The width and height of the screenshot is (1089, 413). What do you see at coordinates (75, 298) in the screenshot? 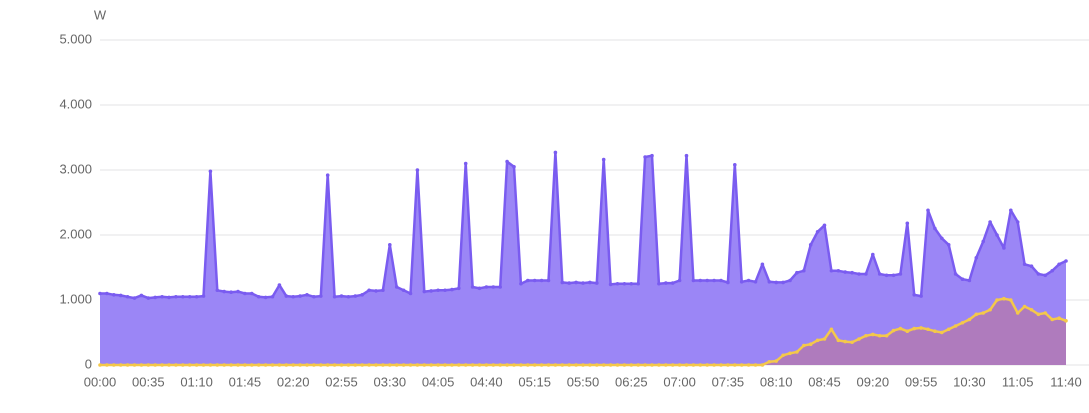
I see `y-tick-label: 1.000` at bounding box center [75, 298].